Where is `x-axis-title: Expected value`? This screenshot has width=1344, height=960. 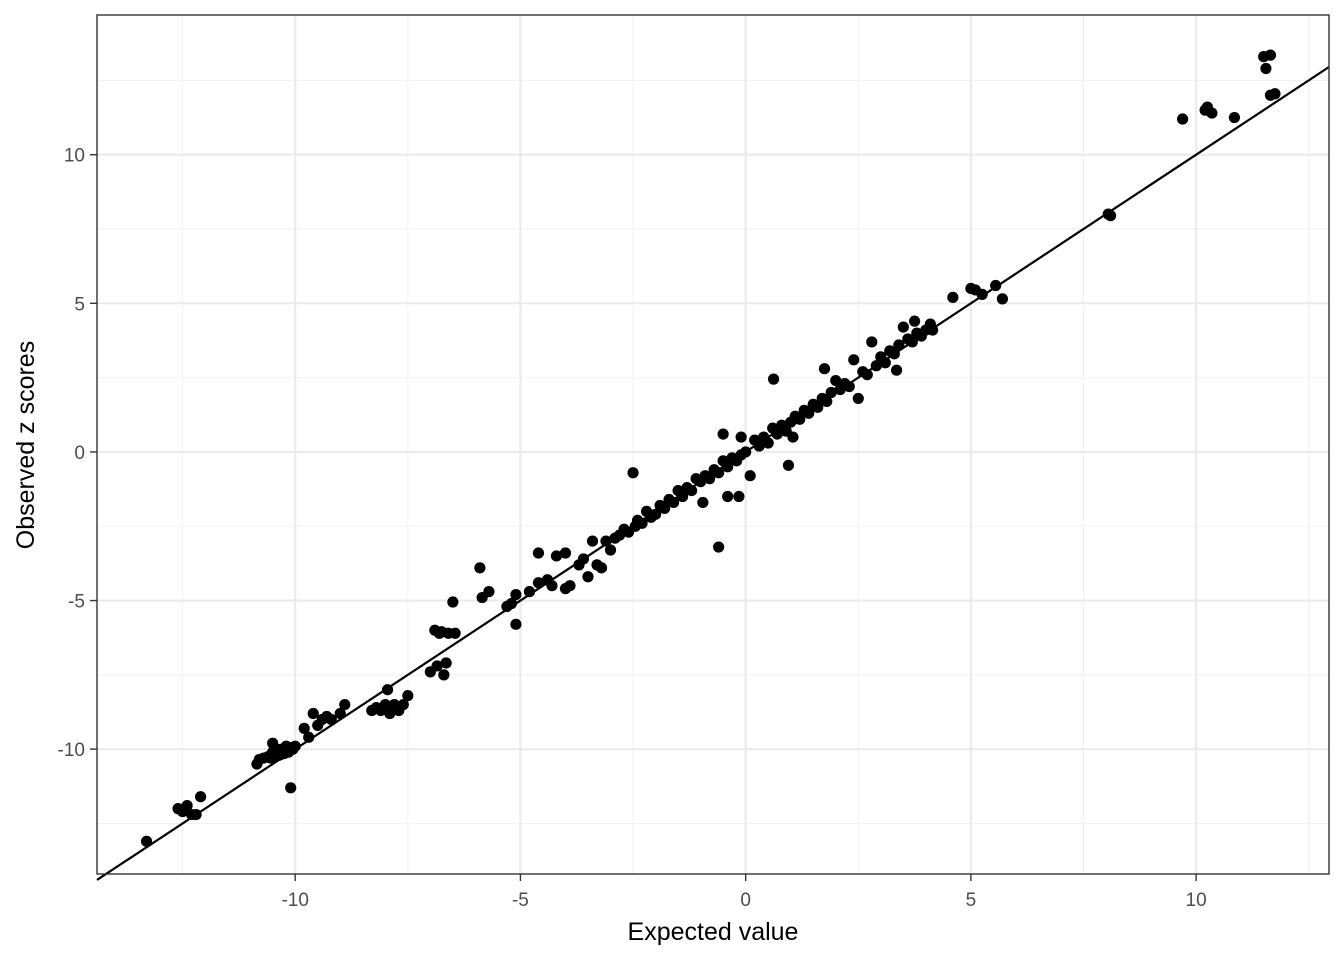 x-axis-title: Expected value is located at coordinates (713, 932).